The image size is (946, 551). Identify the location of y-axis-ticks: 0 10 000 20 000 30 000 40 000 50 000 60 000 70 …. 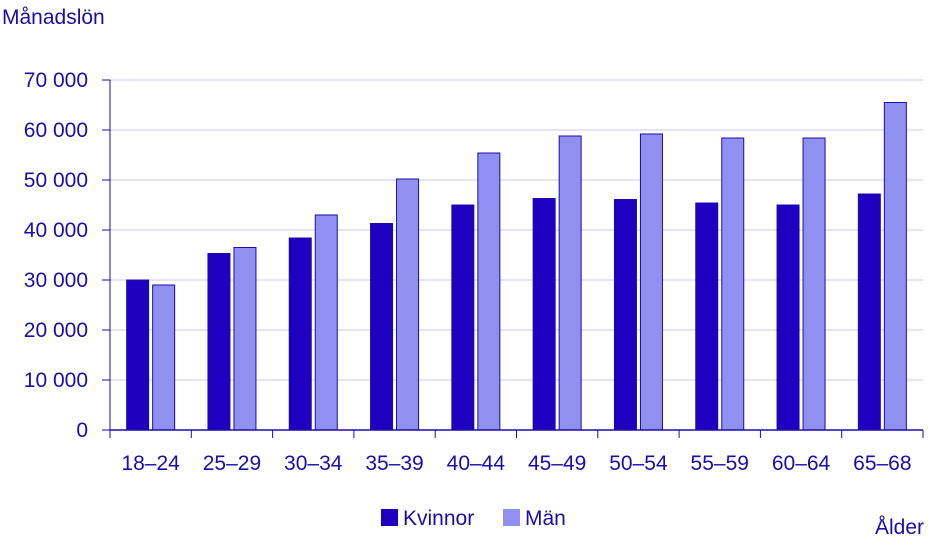
(67, 255).